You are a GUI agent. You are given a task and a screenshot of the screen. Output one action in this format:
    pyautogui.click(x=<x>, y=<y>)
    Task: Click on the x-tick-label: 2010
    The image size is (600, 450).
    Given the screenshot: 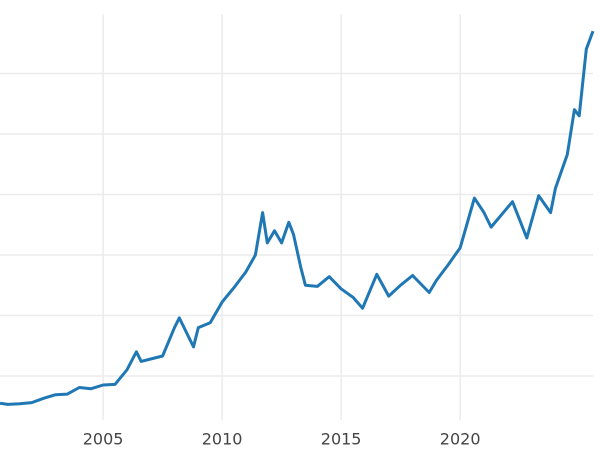 What is the action you would take?
    pyautogui.click(x=222, y=439)
    